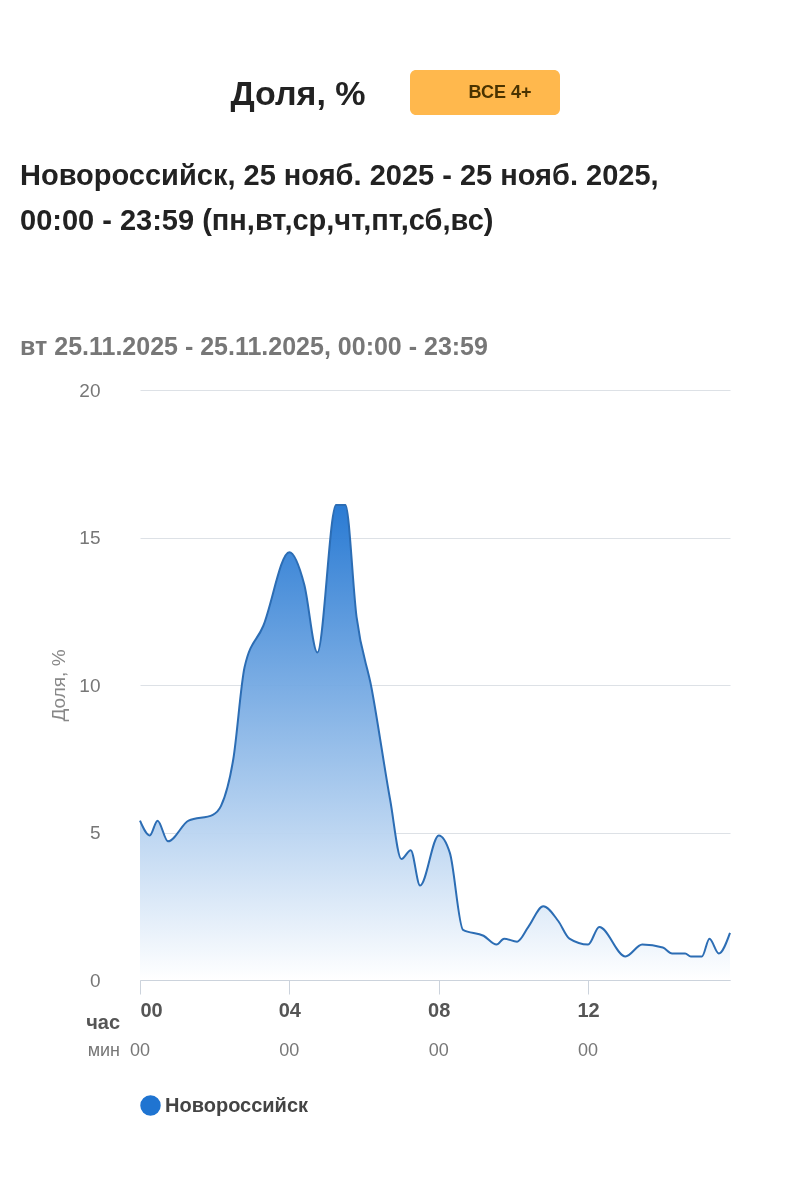 The width and height of the screenshot is (786, 1200). What do you see at coordinates (439, 1009) in the screenshot?
I see `x-tick-label: 08` at bounding box center [439, 1009].